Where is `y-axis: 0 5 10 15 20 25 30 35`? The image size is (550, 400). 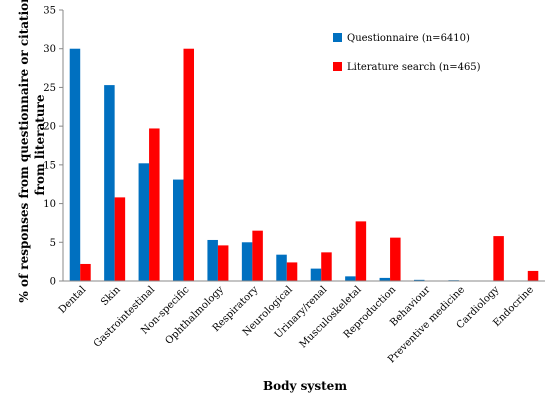 y-axis: 0 5 10 15 20 25 30 35 is located at coordinates (53, 147).